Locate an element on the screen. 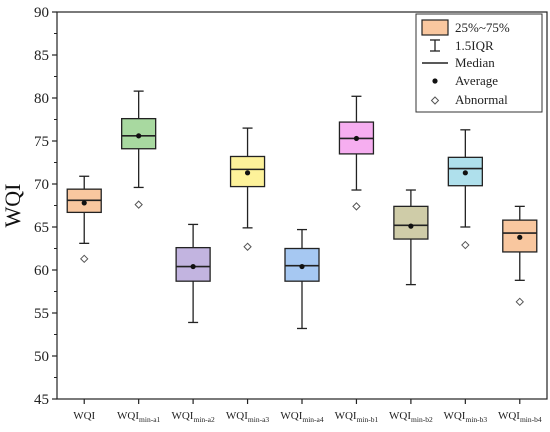 Image resolution: width=550 pixels, height=432 pixels. y-tick-label: 85 is located at coordinates (41, 56).